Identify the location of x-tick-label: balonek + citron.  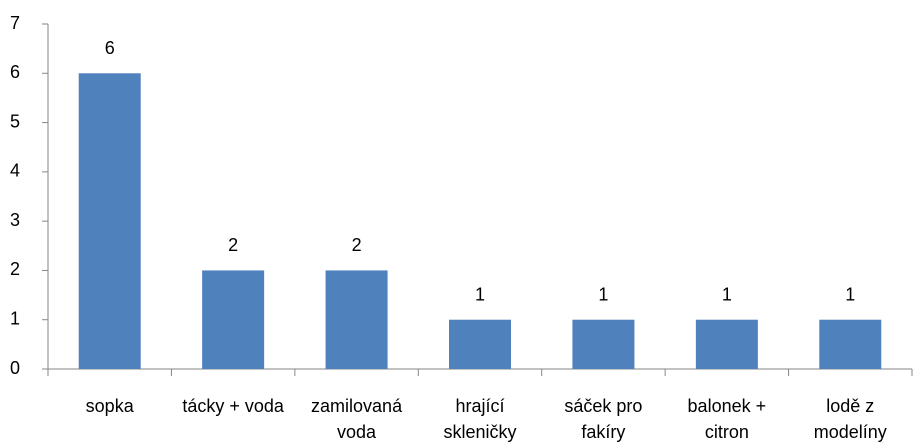
(727, 419).